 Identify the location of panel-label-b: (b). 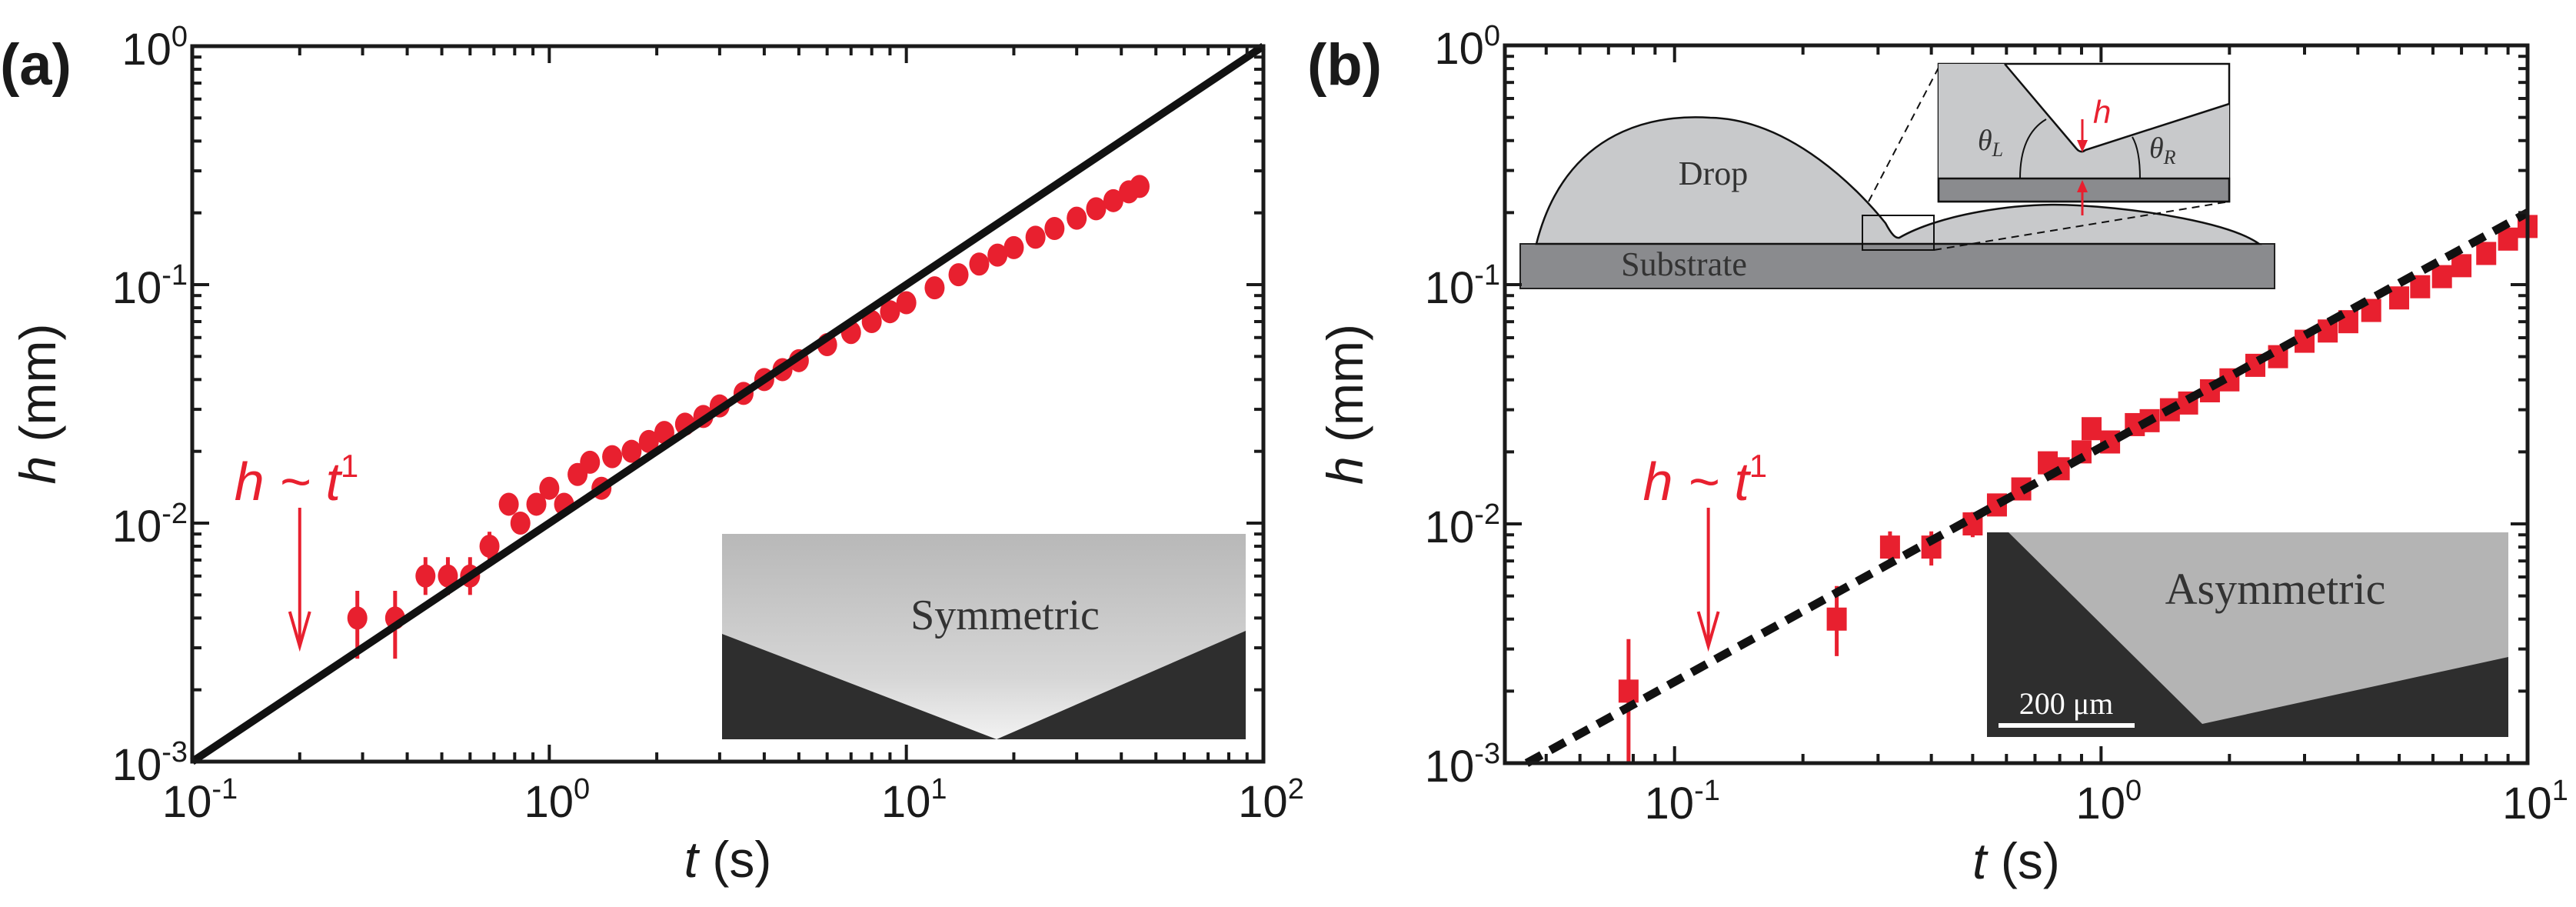
(1344, 65).